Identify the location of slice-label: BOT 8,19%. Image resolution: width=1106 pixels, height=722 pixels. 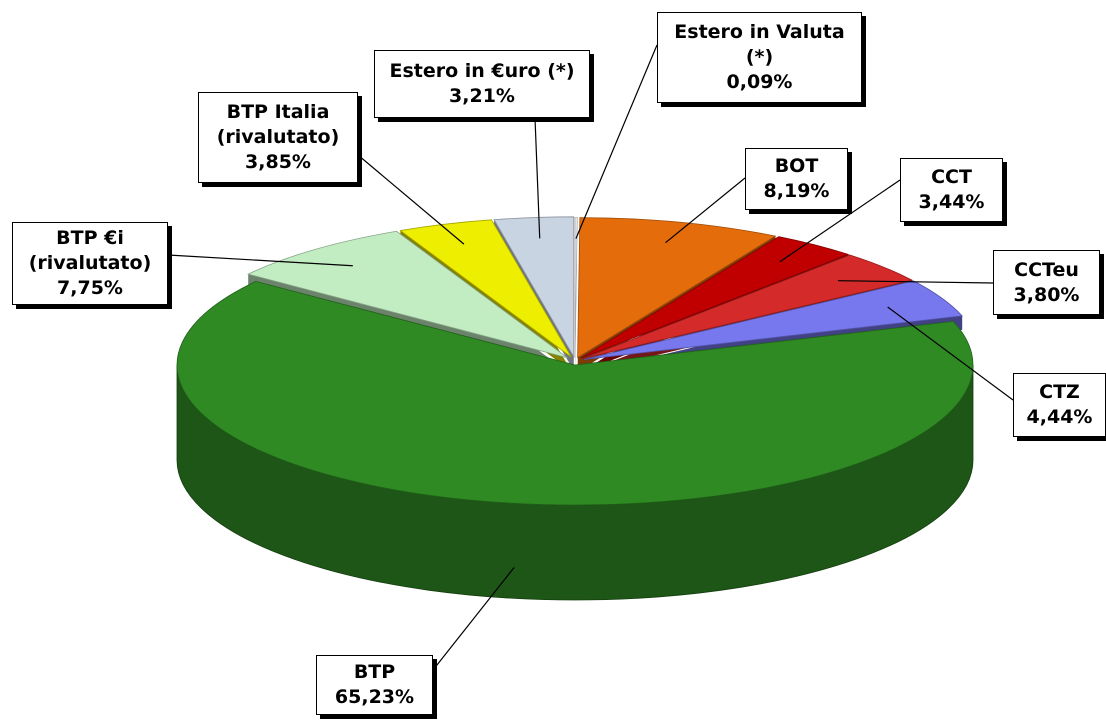
(796, 179).